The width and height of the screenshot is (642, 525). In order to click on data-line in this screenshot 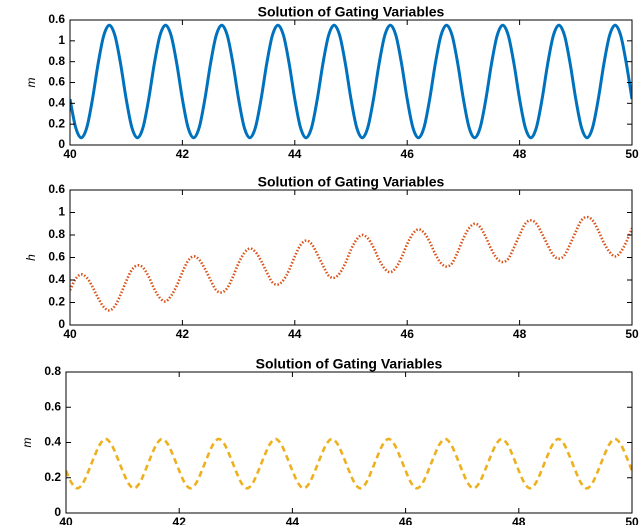, I will do `click(349, 463)`.